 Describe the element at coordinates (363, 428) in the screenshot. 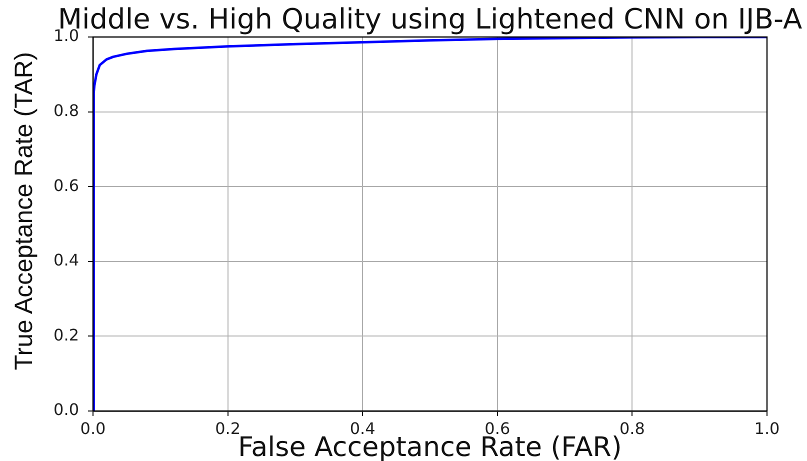

I see `x-tick-label: 0.4` at that location.